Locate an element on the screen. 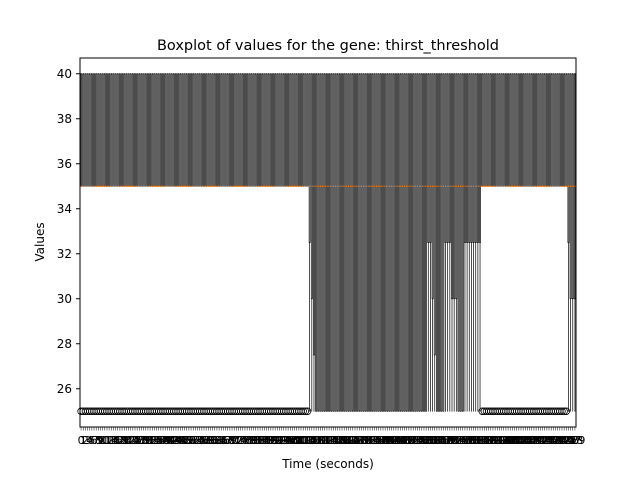 This screenshot has height=480, width=640. x-tick-label-7: 7 is located at coordinates (96, 440).